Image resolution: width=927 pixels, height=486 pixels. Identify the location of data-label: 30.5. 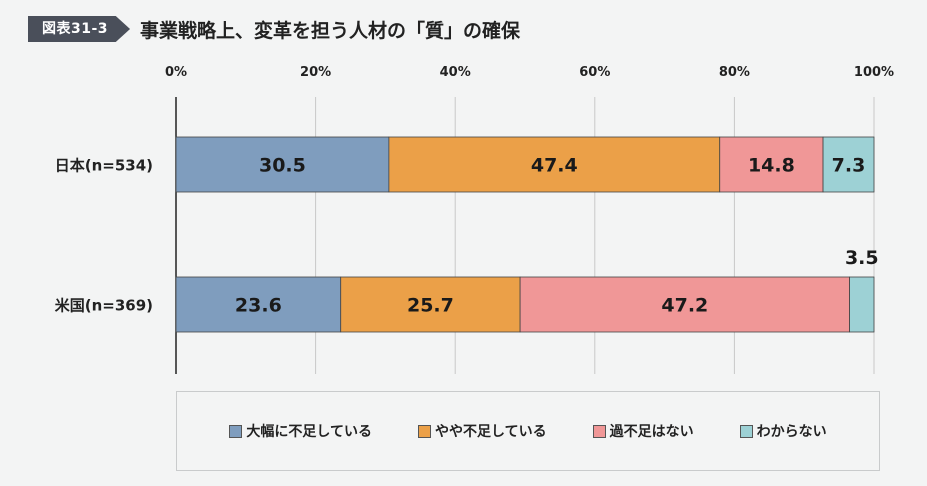
(282, 166).